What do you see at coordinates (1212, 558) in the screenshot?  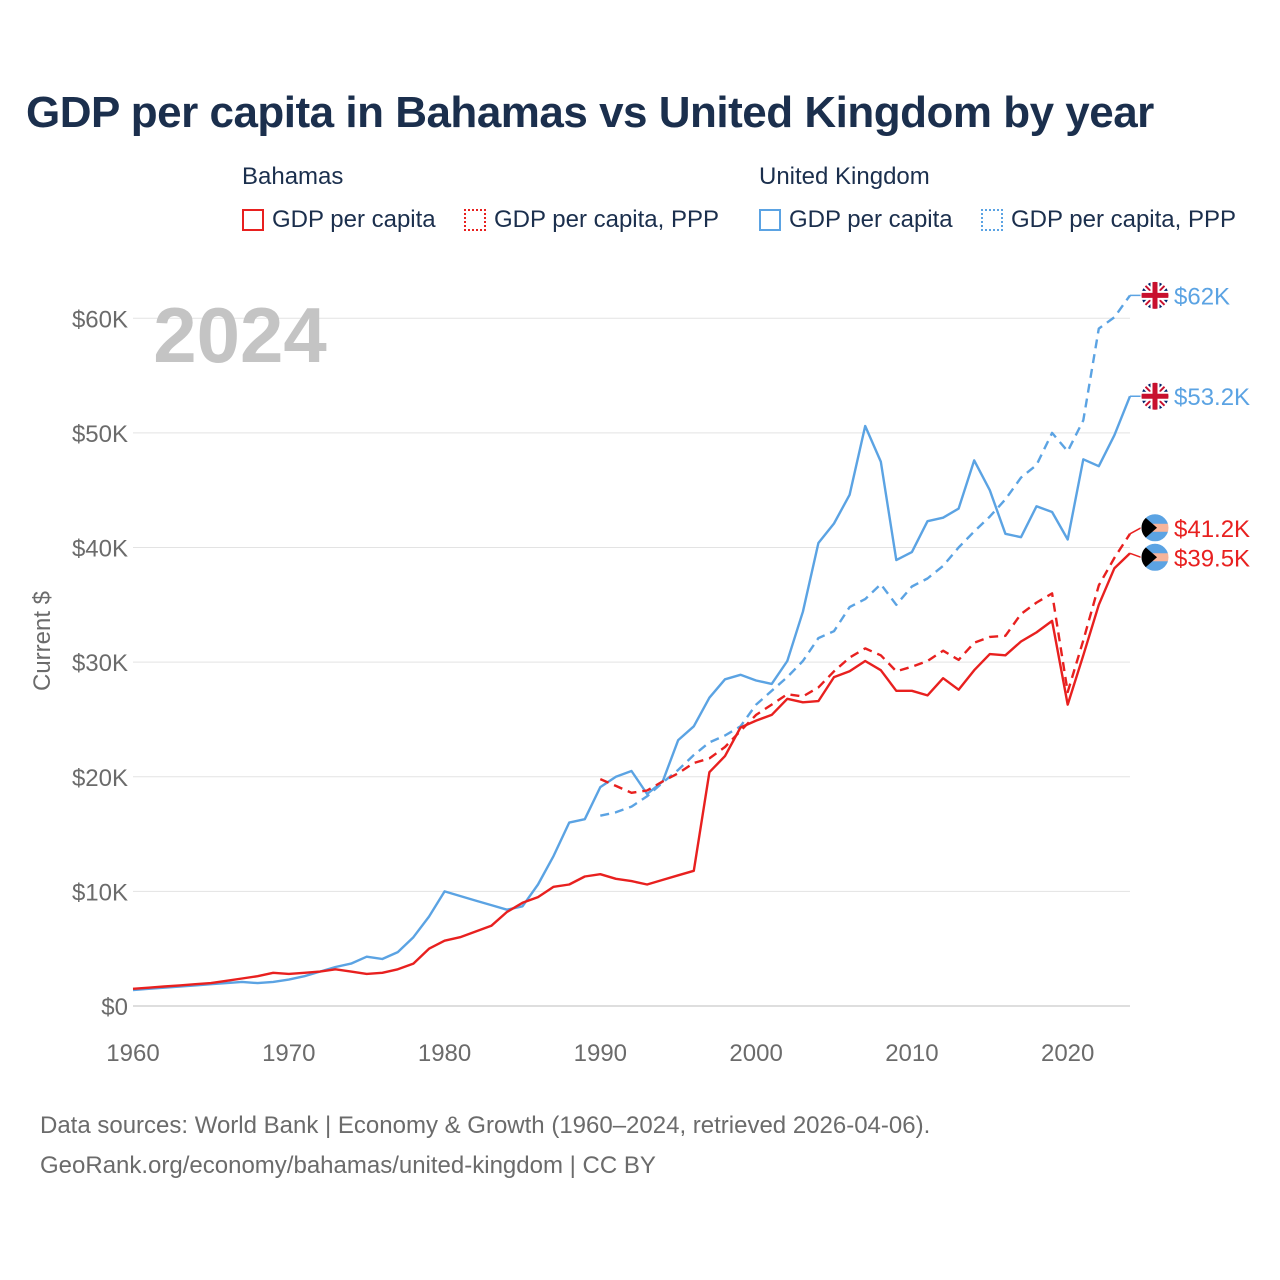 I see `end-value-label: $39.5K` at bounding box center [1212, 558].